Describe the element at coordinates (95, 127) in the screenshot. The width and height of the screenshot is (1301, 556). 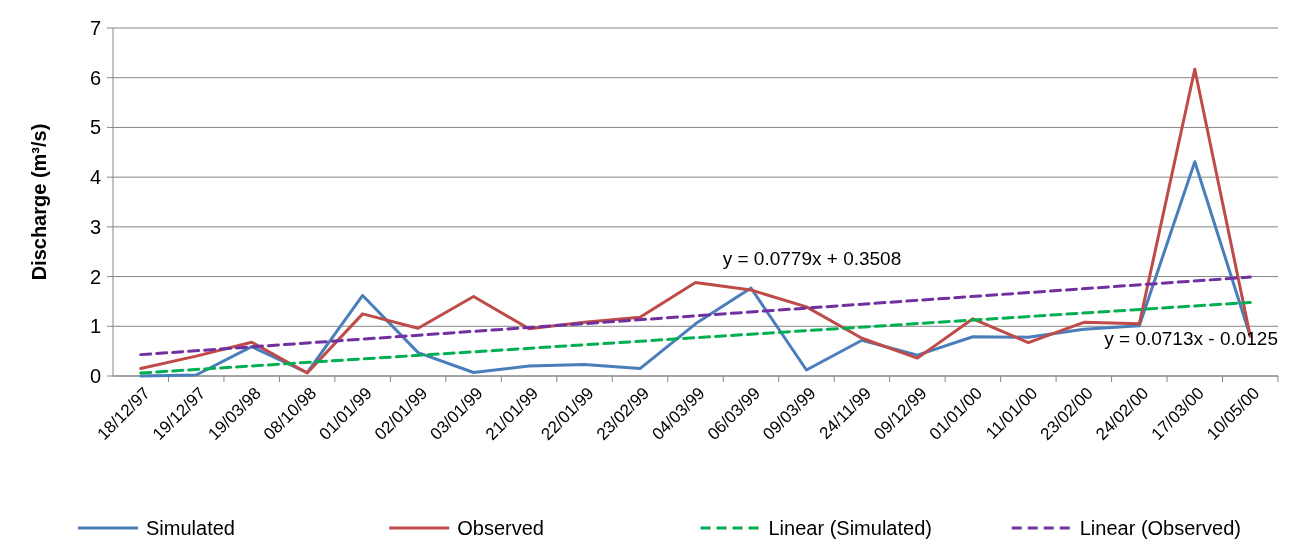
I see `y-tick-label: 5` at that location.